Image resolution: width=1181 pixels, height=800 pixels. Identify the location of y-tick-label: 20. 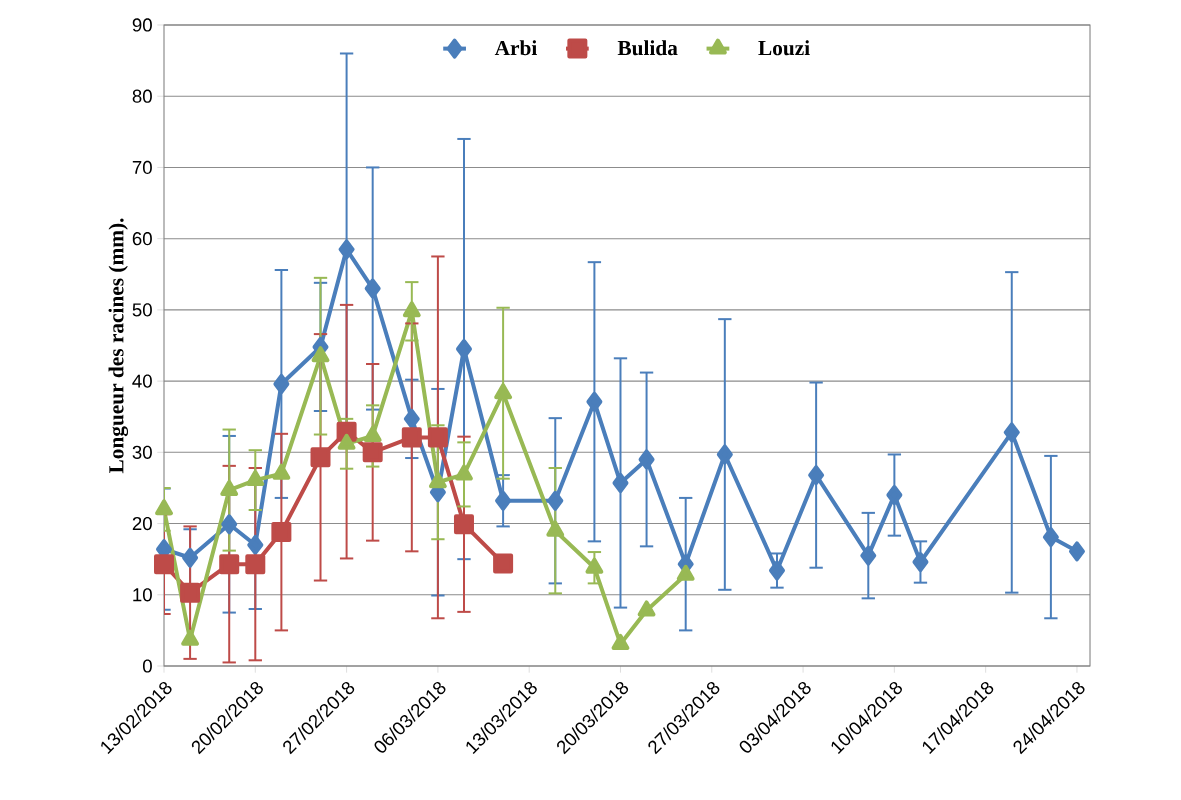
(142, 523).